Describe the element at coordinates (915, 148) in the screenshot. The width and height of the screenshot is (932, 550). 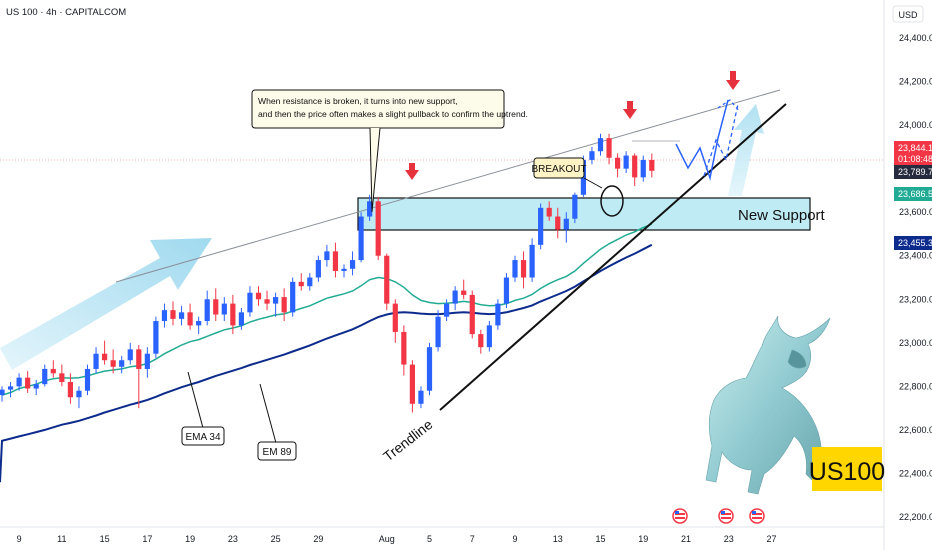
I see `last-price-value: 23,844.1` at that location.